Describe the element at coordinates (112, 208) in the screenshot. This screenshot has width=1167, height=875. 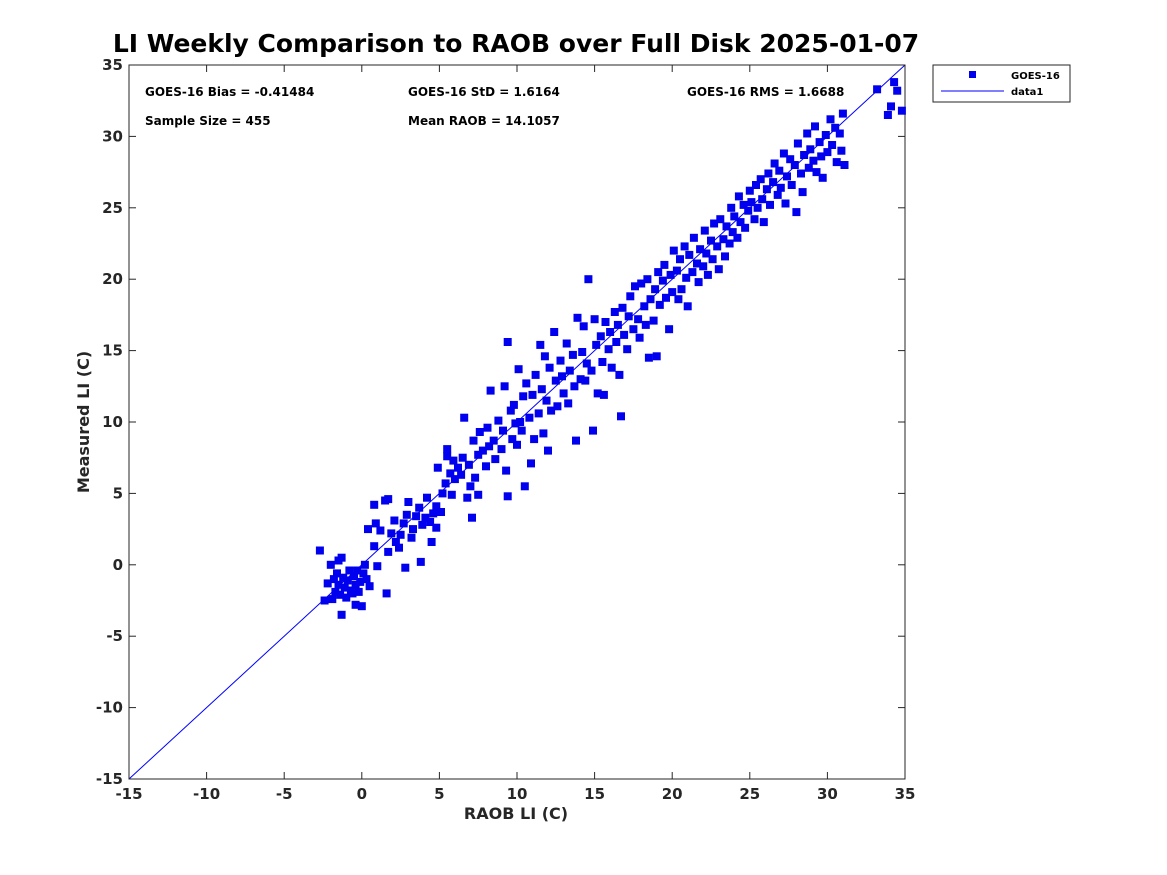
I see `y-tick-label: 25` at that location.